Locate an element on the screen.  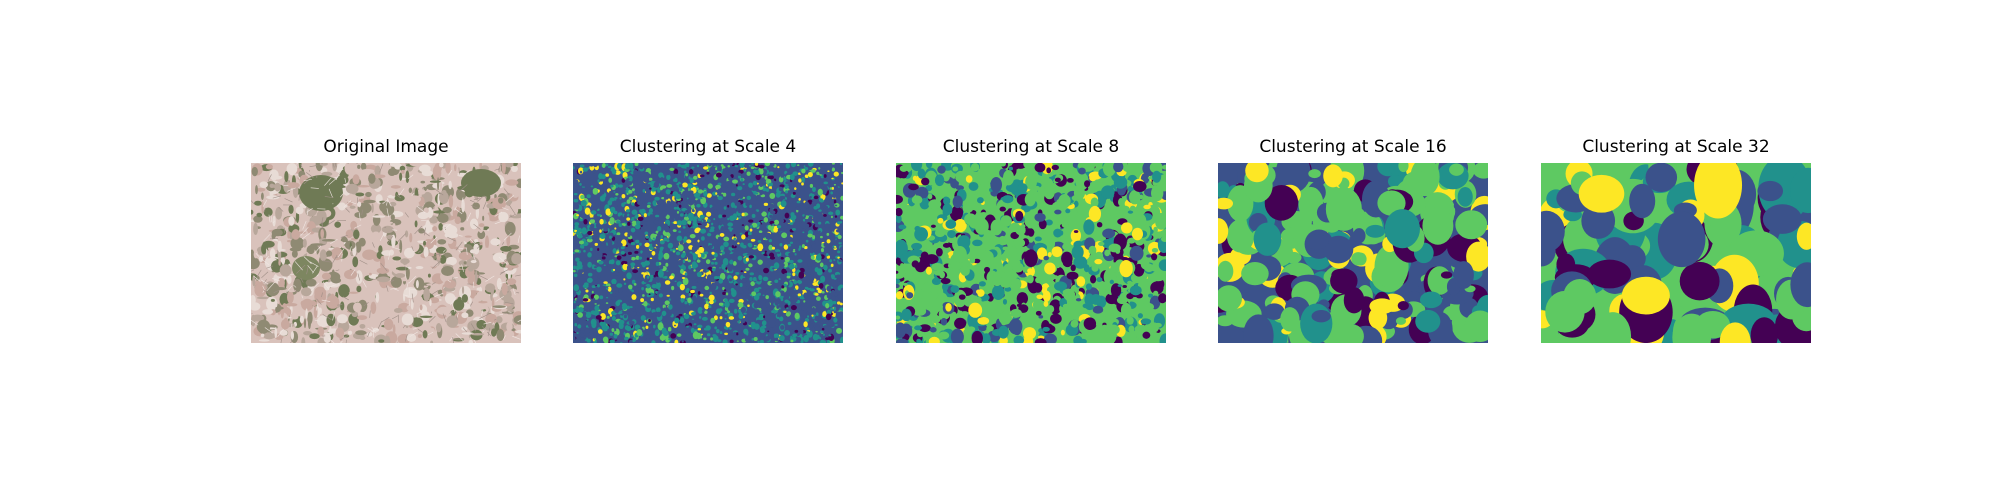
panel-original: Original Image is located at coordinates (386, 250).